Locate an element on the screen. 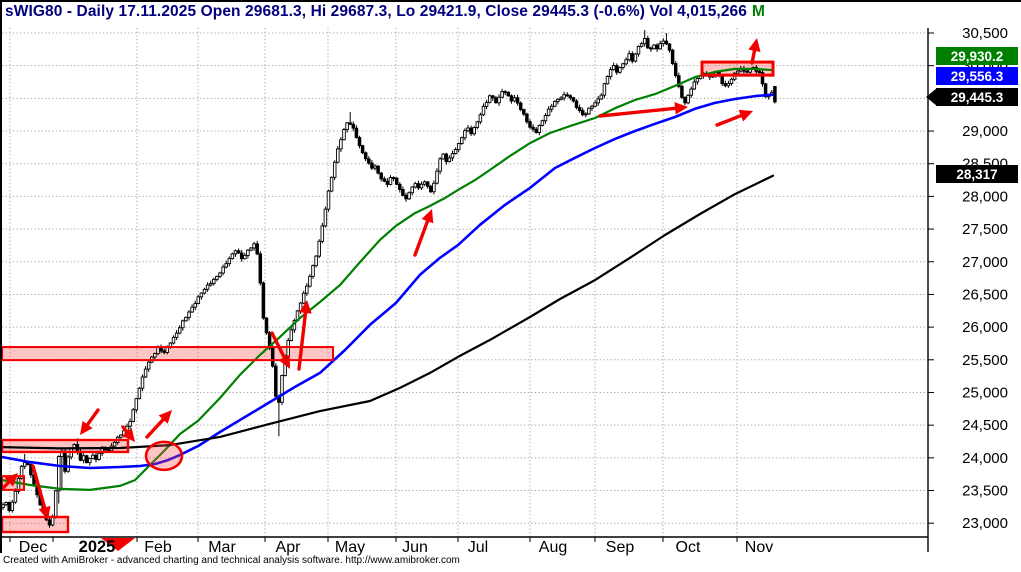 This screenshot has width=1021, height=572. price-axis-label: 23,500 is located at coordinates (985, 491).